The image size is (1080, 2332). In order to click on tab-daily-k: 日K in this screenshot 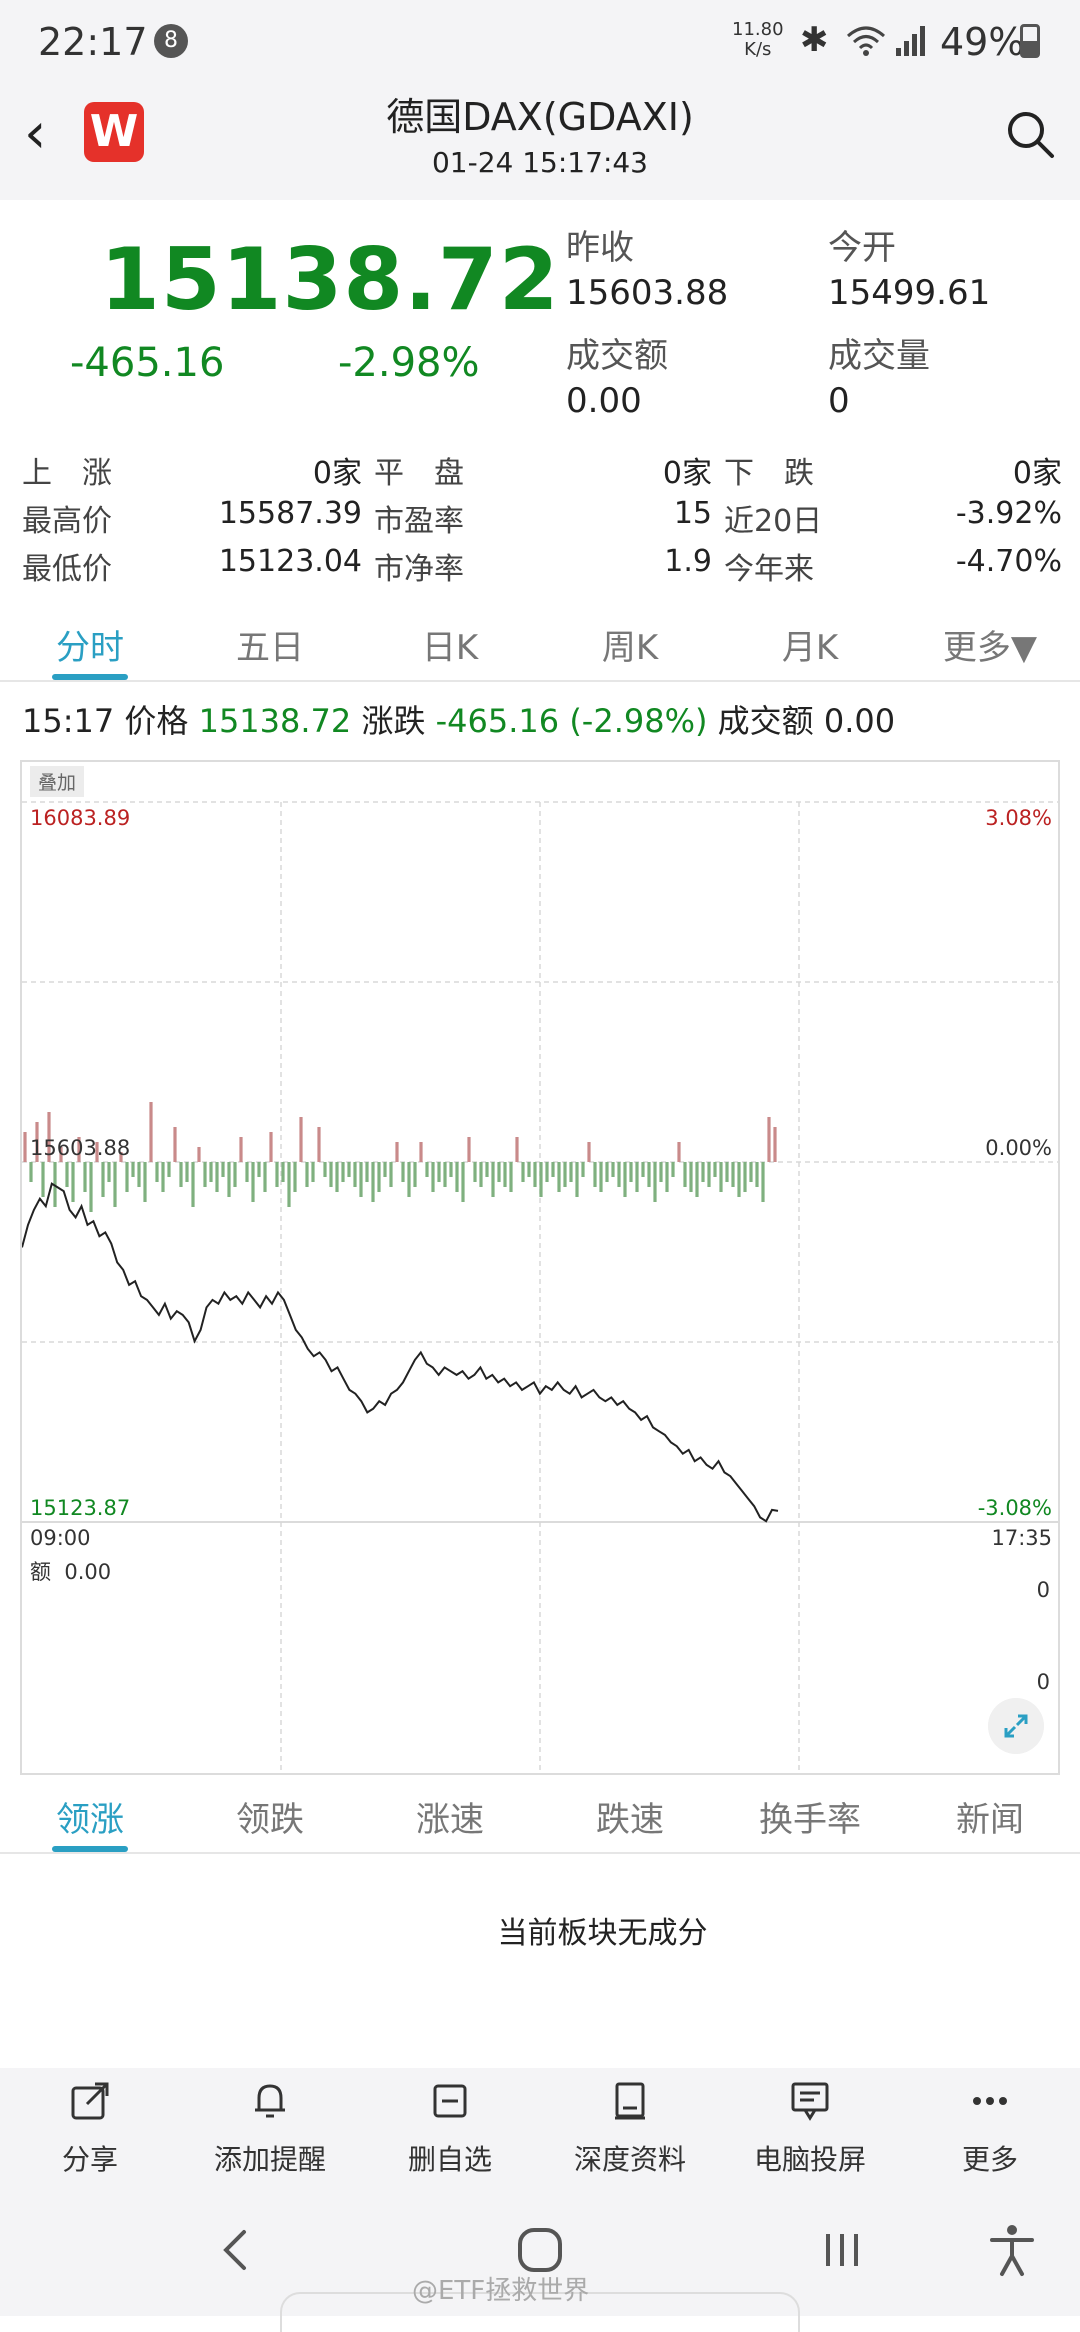, I will do `click(450, 648)`.